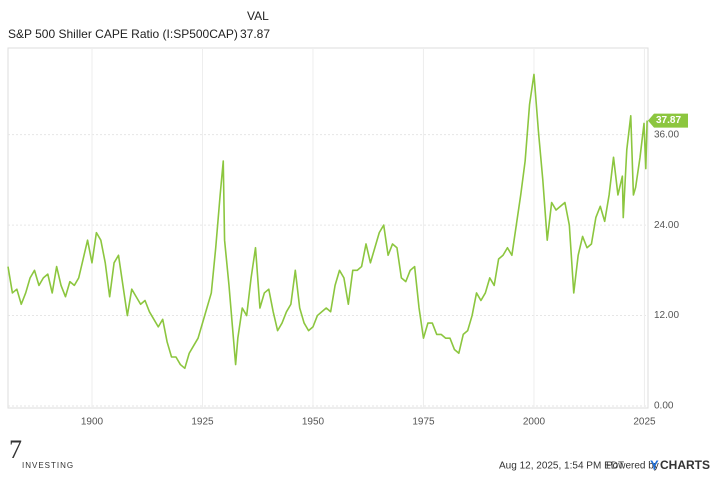 The width and height of the screenshot is (720, 477). What do you see at coordinates (632, 466) in the screenshot?
I see `powered-by: Powered by` at bounding box center [632, 466].